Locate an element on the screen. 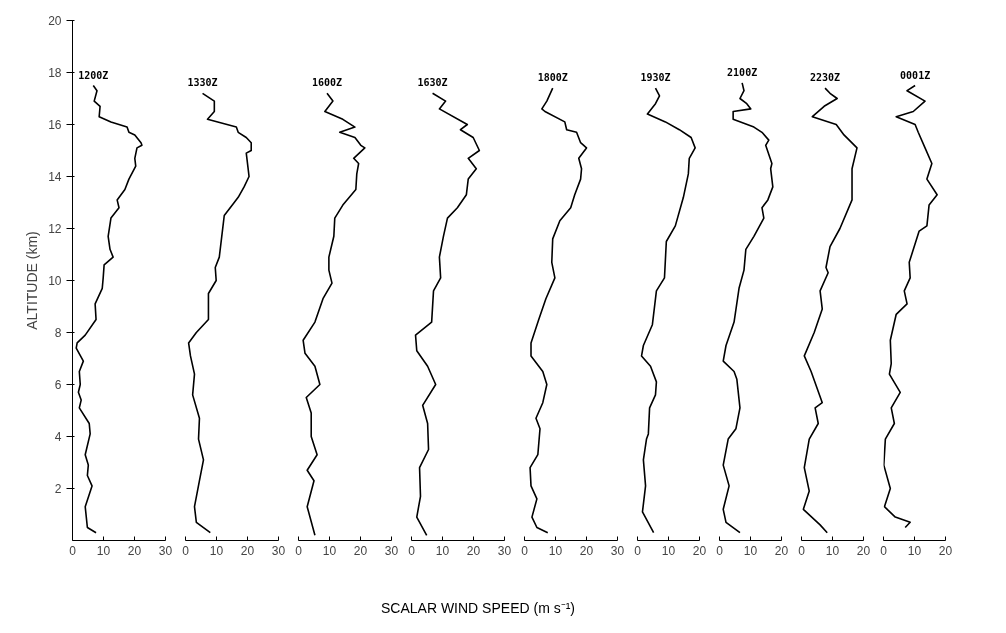 The image size is (1006, 633). y-tick-label: 4 is located at coordinates (58, 437).